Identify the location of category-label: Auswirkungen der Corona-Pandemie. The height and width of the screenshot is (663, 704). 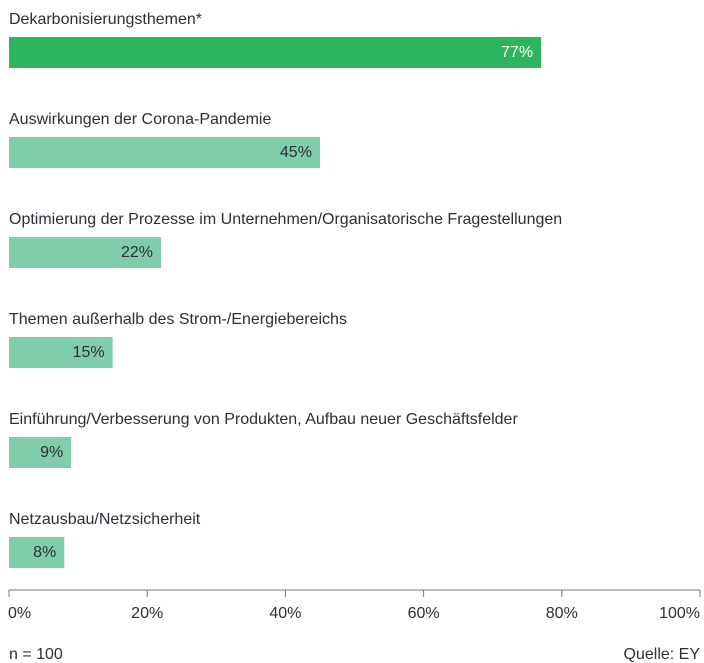
(140, 119).